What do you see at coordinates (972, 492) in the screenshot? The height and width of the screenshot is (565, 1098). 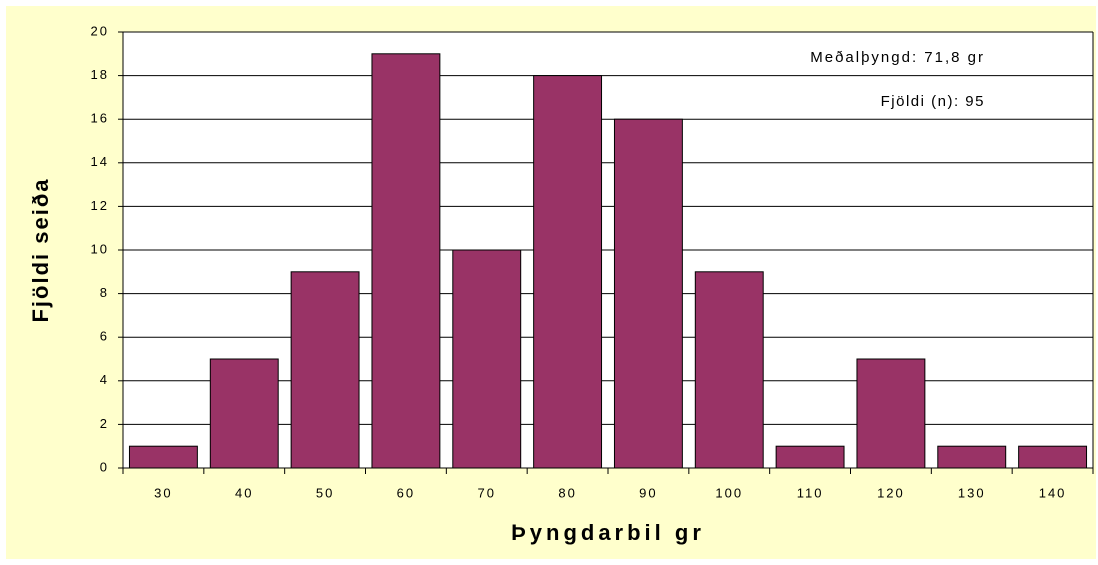 I see `x-tick-label: 130` at bounding box center [972, 492].